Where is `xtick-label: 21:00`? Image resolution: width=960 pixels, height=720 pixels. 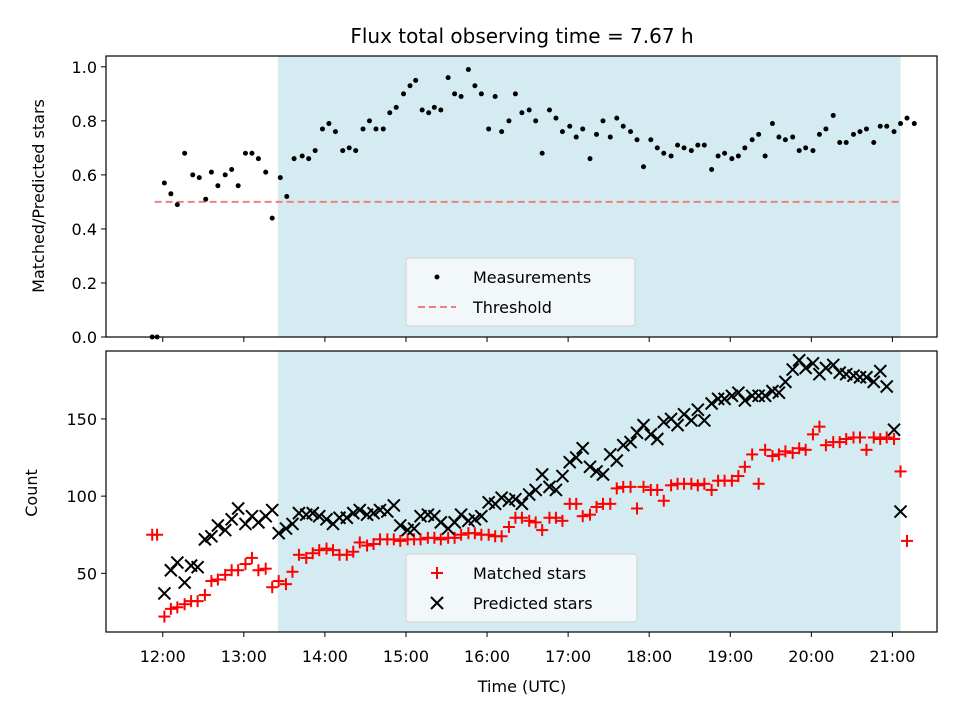 xtick-label: 21:00 is located at coordinates (892, 656).